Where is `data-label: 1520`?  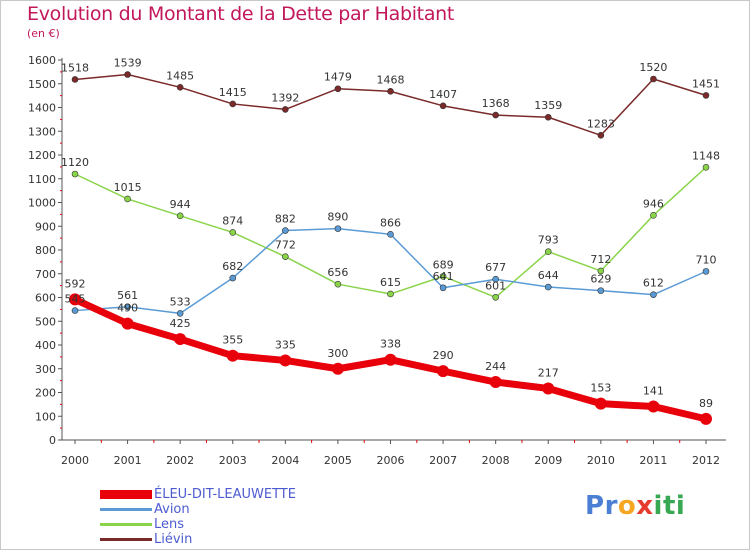
data-label: 1520 is located at coordinates (653, 67).